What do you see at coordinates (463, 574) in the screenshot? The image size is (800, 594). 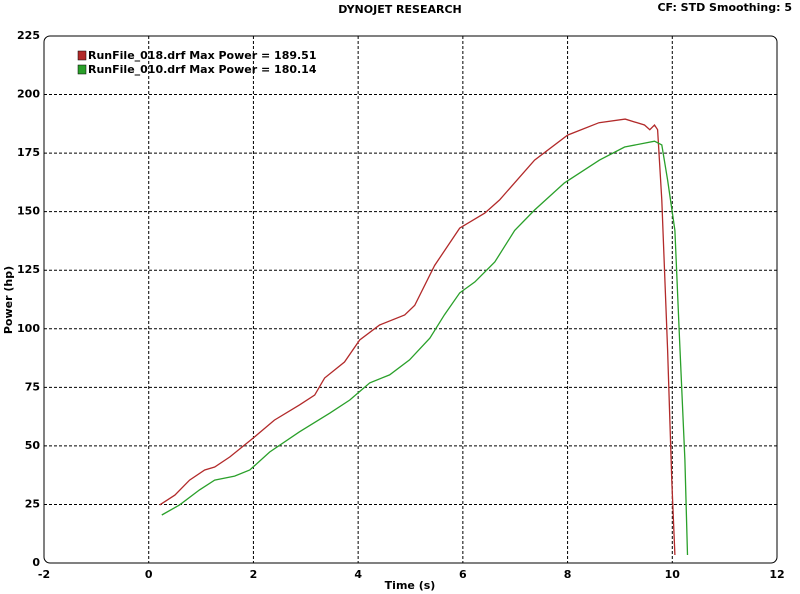 I see `x-tick-label: 6` at bounding box center [463, 574].